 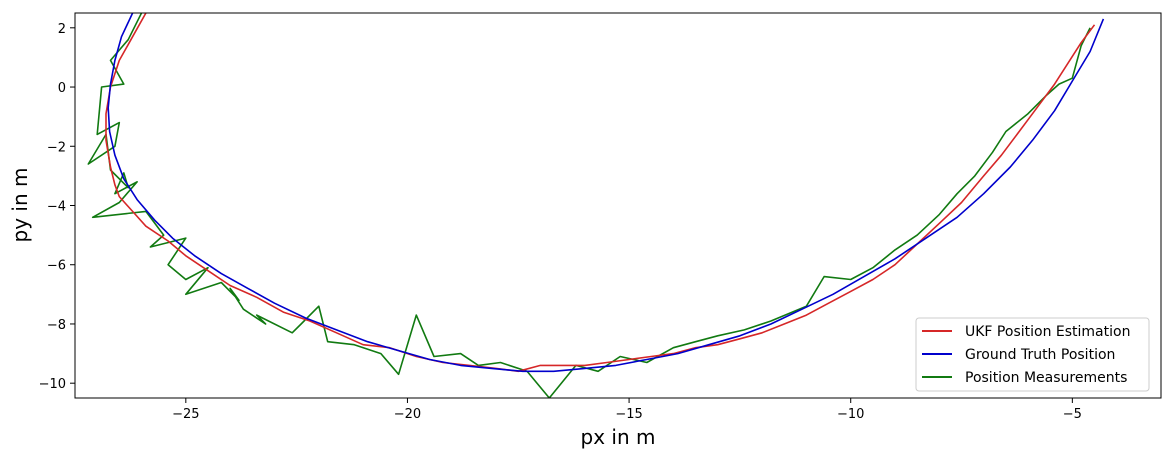 I want to click on legend-box, so click(x=1032, y=354).